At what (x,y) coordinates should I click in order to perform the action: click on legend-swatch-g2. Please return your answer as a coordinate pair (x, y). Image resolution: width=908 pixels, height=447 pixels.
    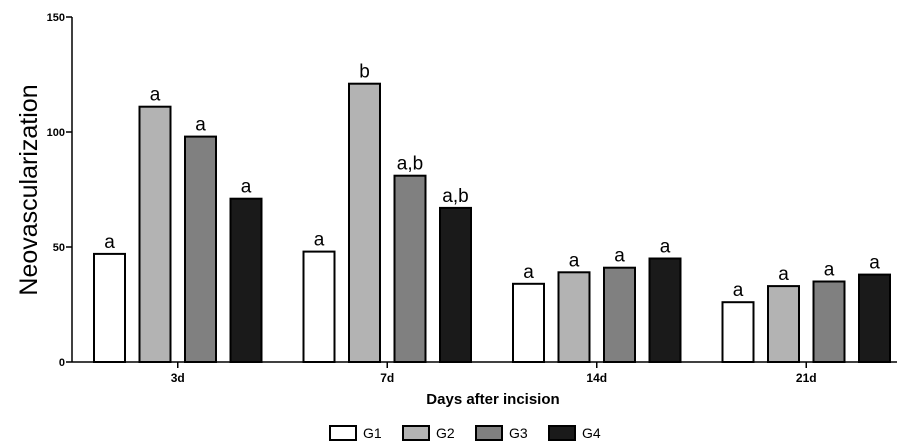
    Looking at the image, I should click on (416, 433).